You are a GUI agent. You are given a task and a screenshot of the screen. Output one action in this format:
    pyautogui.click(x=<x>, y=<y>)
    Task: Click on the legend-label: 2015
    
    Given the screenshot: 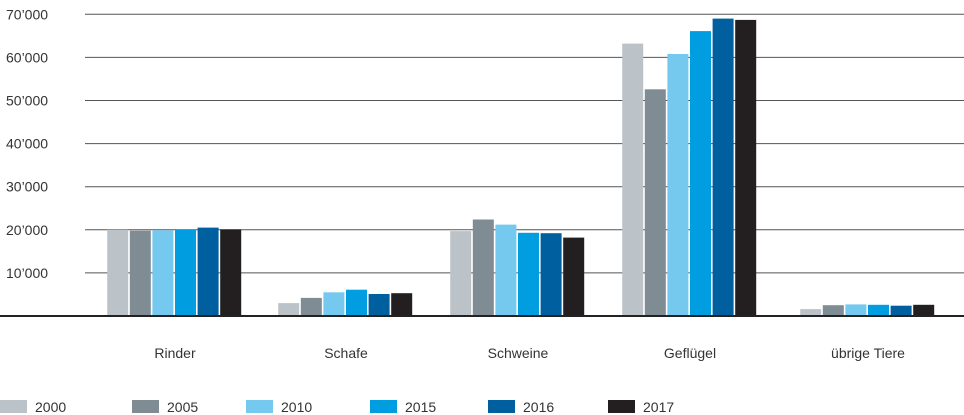 What is the action you would take?
    pyautogui.click(x=421, y=406)
    